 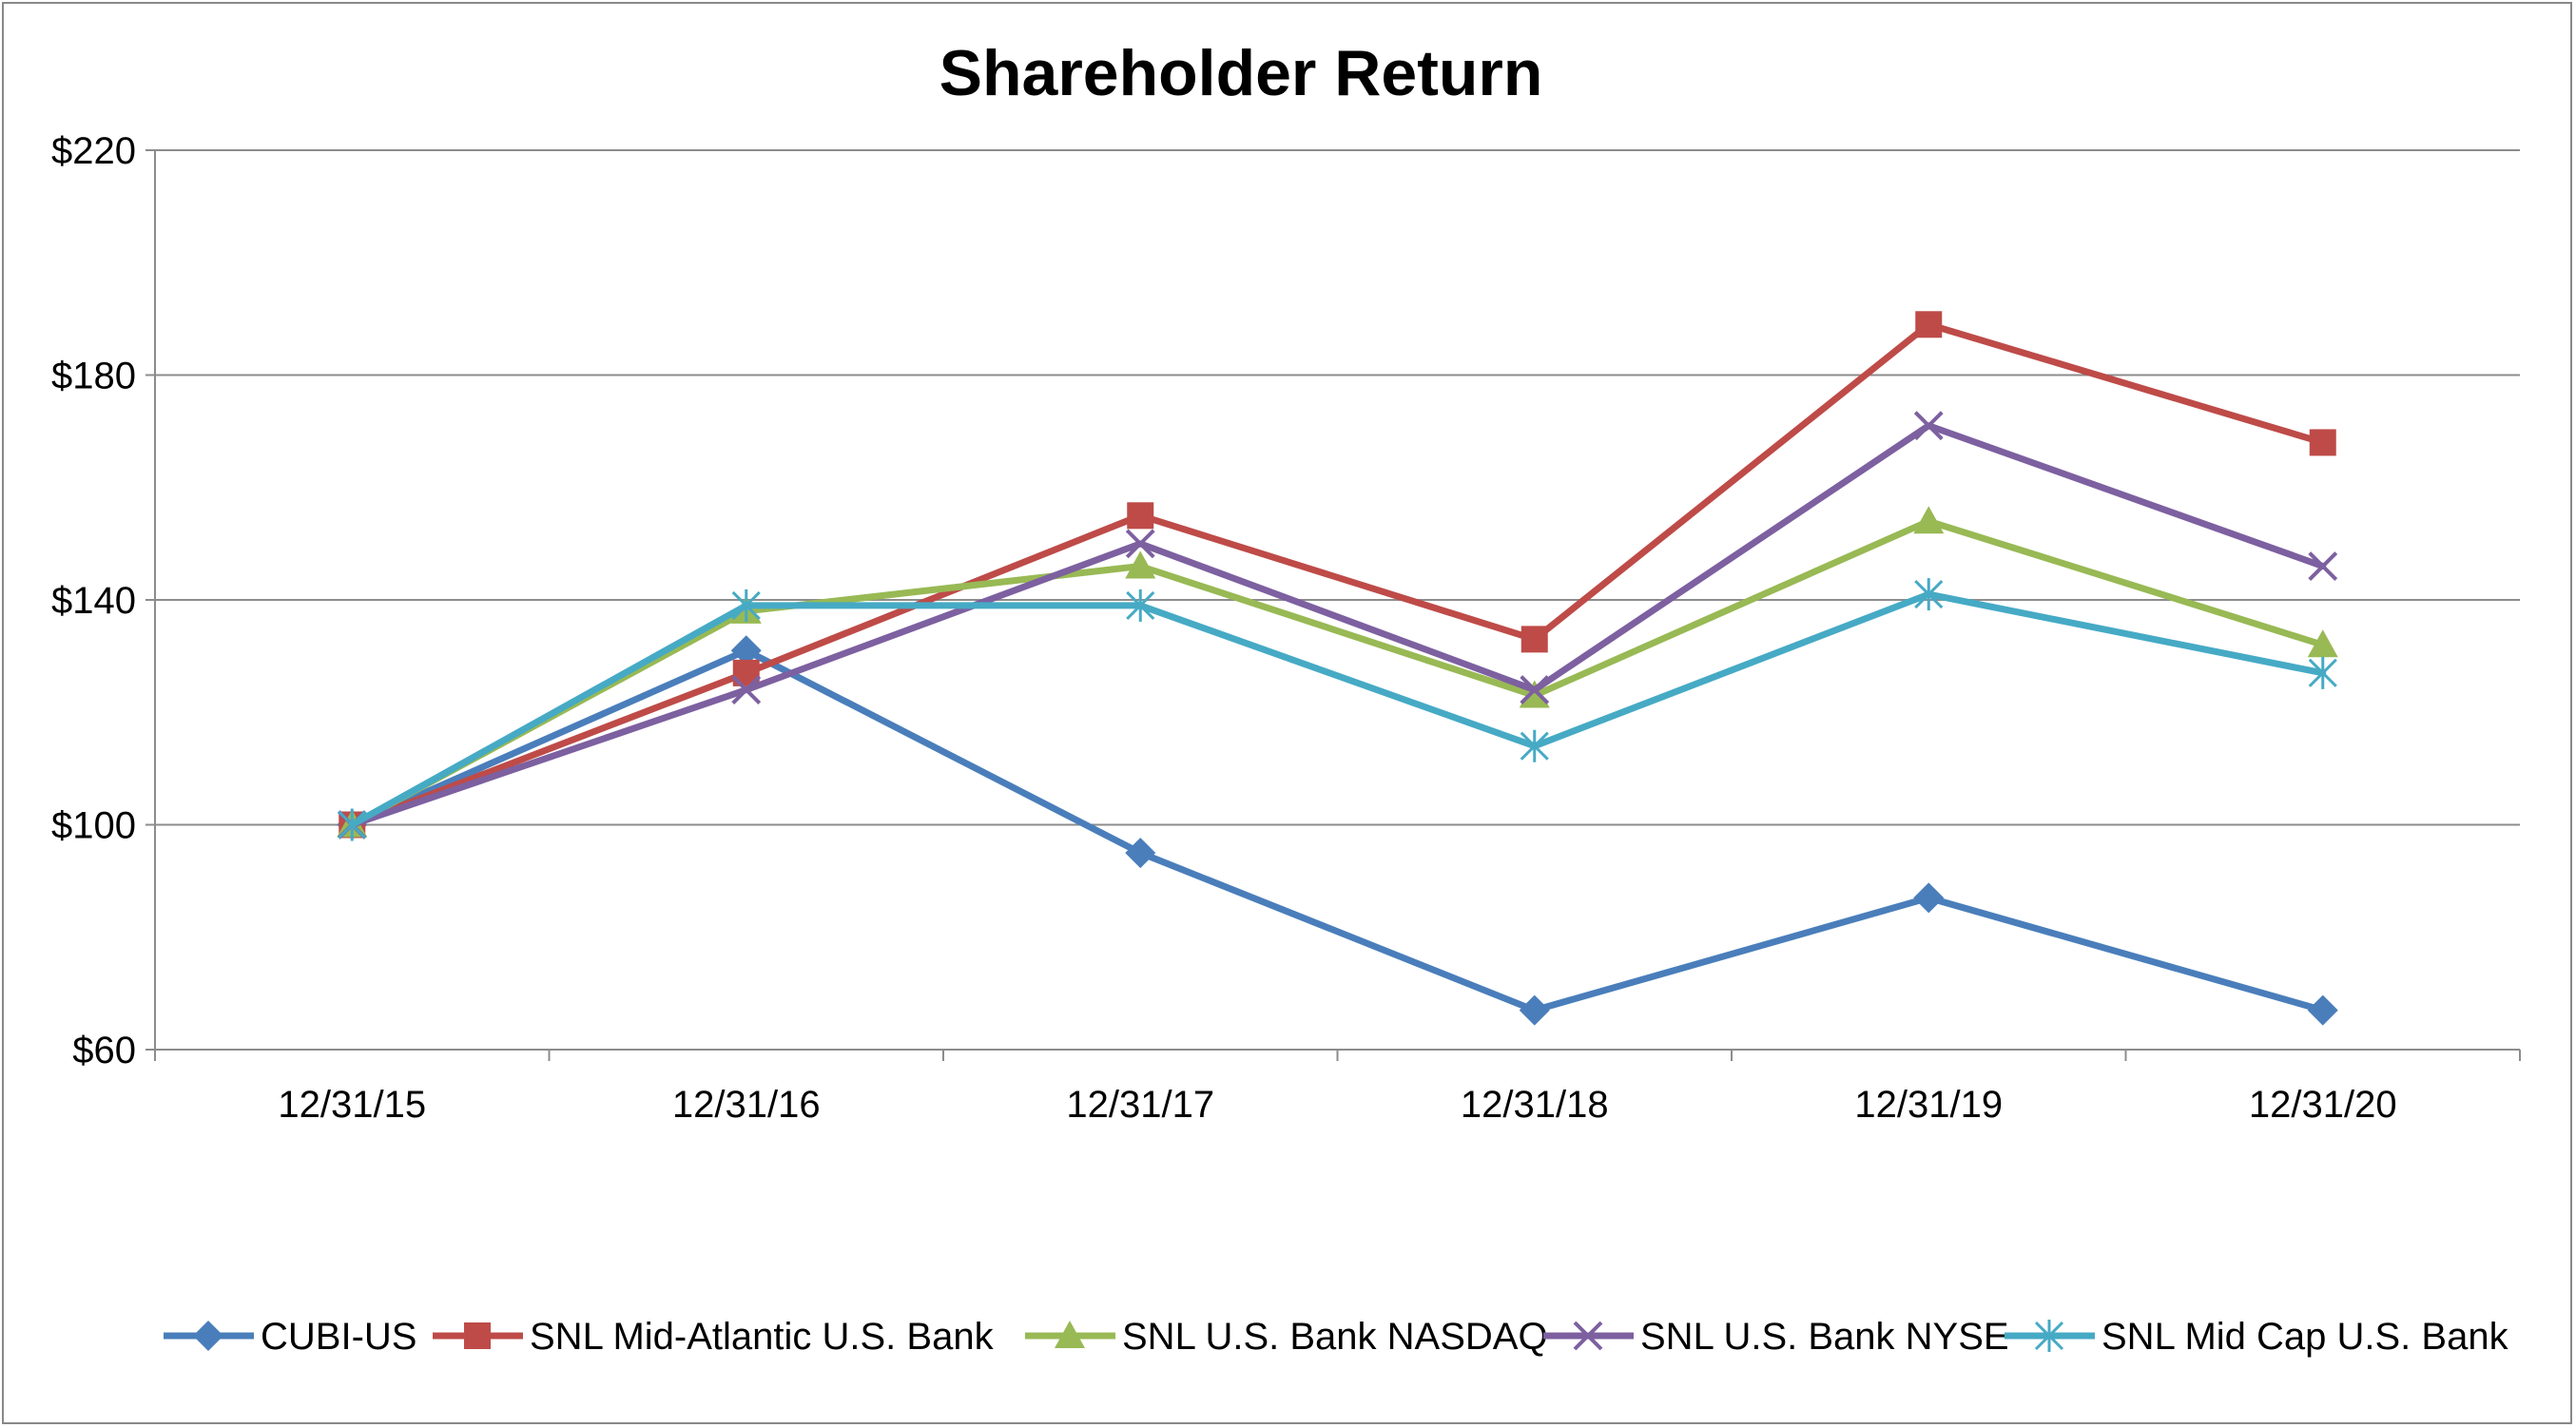 What do you see at coordinates (93, 826) in the screenshot?
I see `y-tick-label: $100` at bounding box center [93, 826].